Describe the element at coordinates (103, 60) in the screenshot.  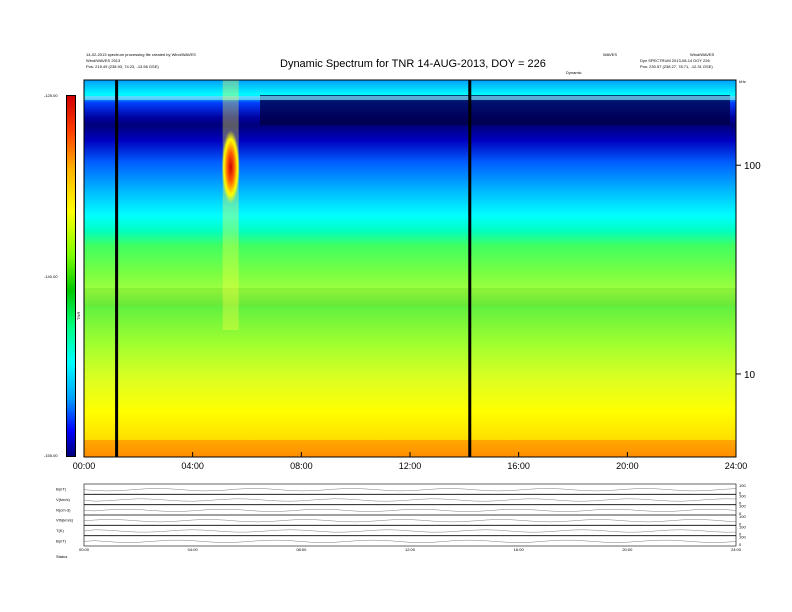
I see `header-meta-left-2: Wind/WAVES 2013` at that location.